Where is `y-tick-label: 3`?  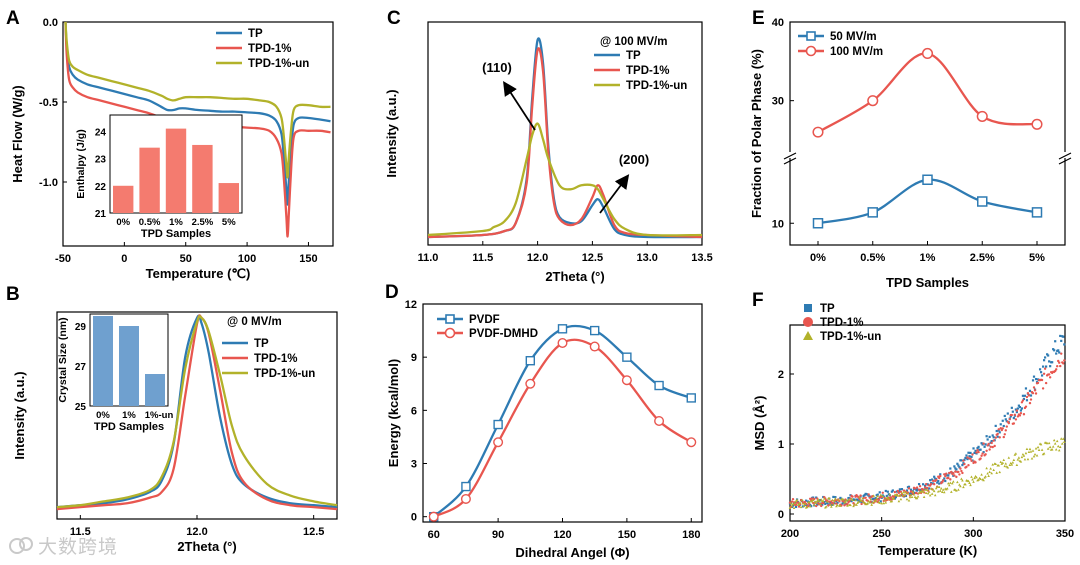 y-tick-label: 3 is located at coordinates (414, 465).